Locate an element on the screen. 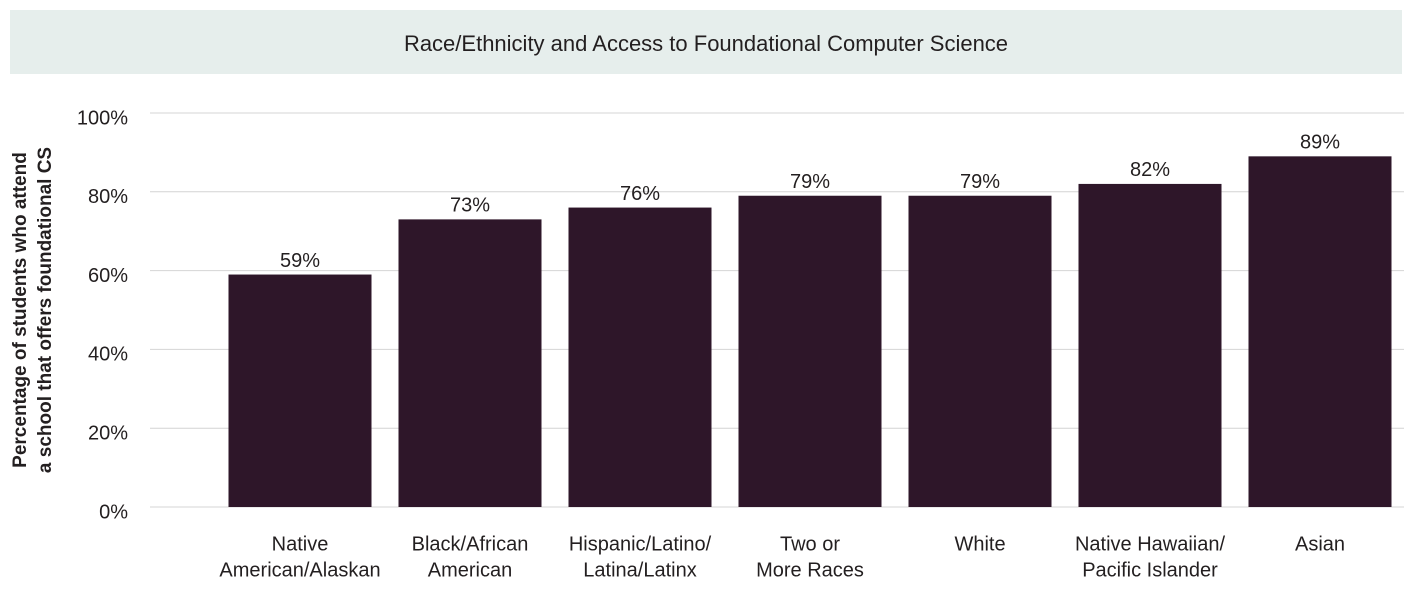 The width and height of the screenshot is (1414, 602). x-tick-label: American is located at coordinates (470, 570).